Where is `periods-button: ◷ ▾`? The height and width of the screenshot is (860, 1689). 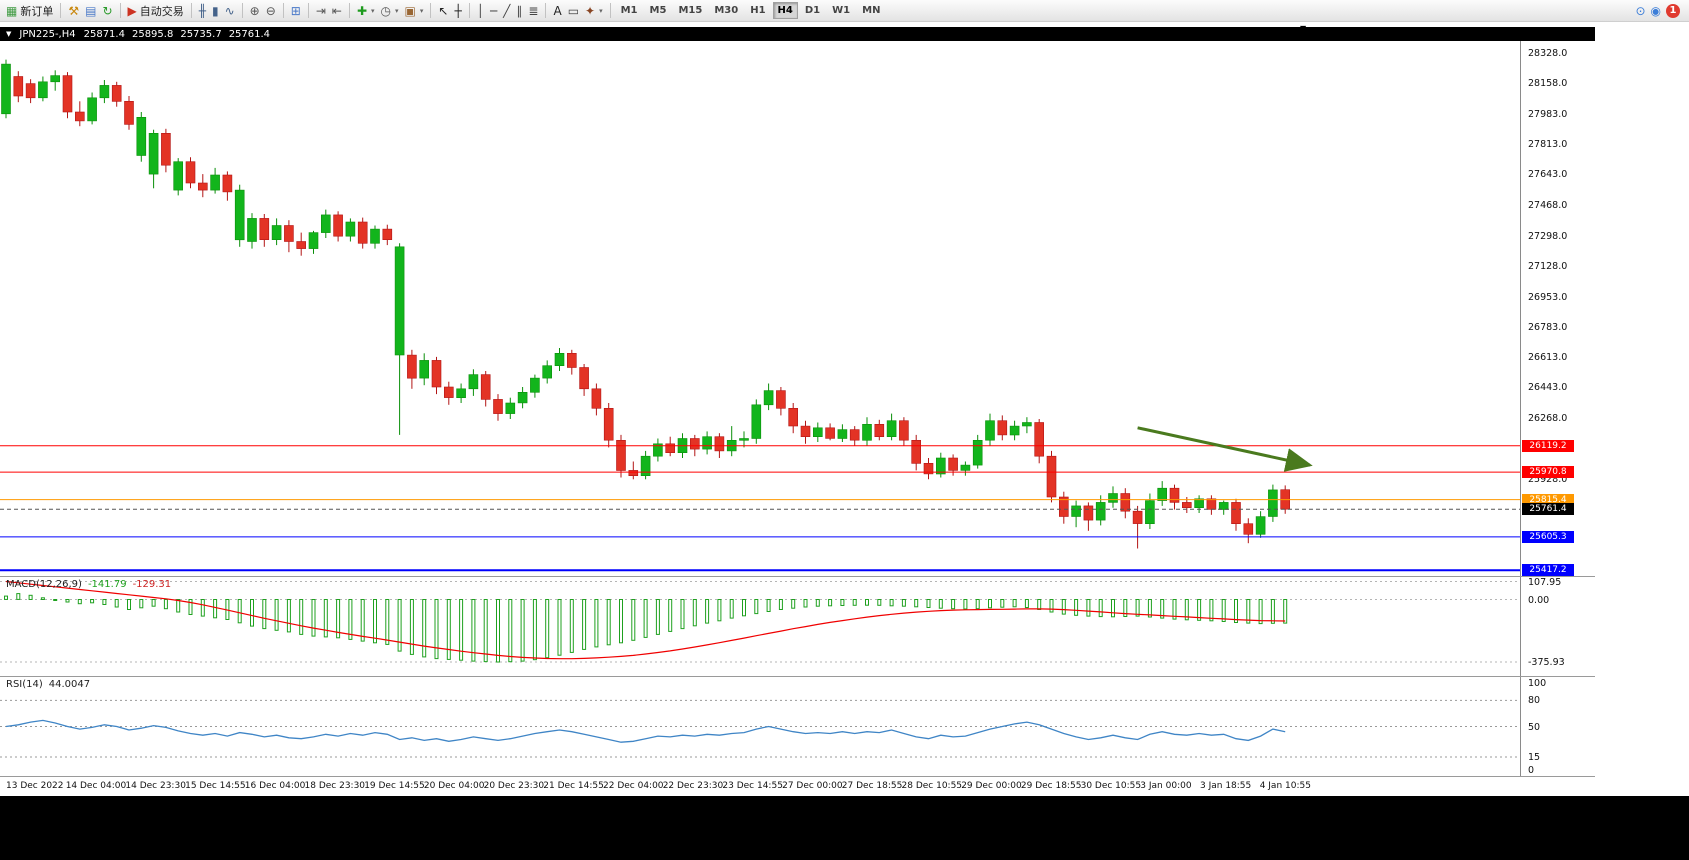 periods-button: ◷ ▾ is located at coordinates (390, 11).